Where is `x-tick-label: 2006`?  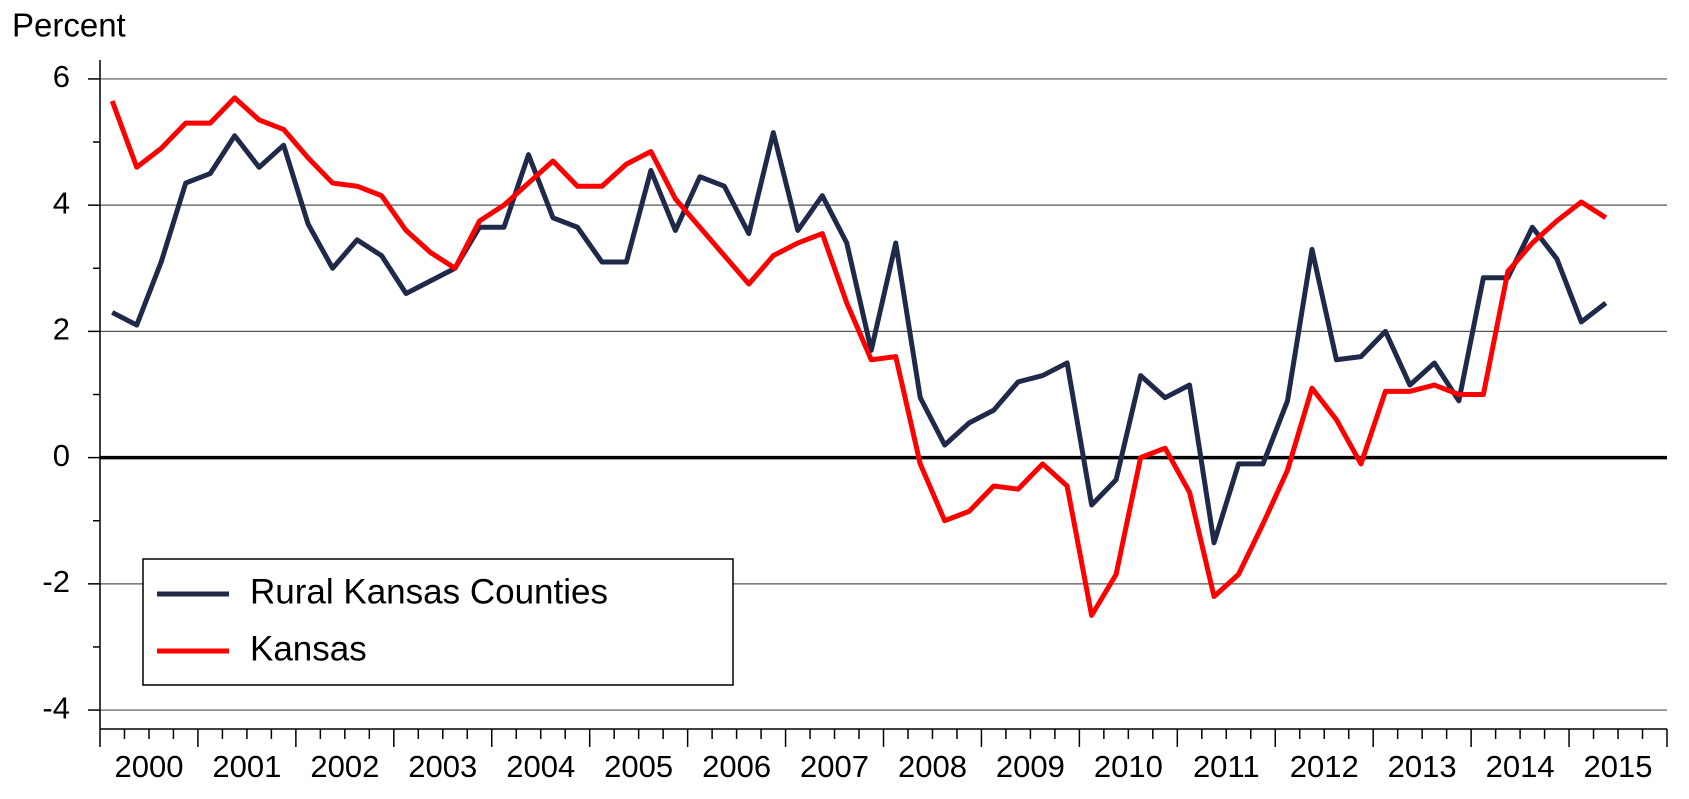
x-tick-label: 2006 is located at coordinates (736, 766).